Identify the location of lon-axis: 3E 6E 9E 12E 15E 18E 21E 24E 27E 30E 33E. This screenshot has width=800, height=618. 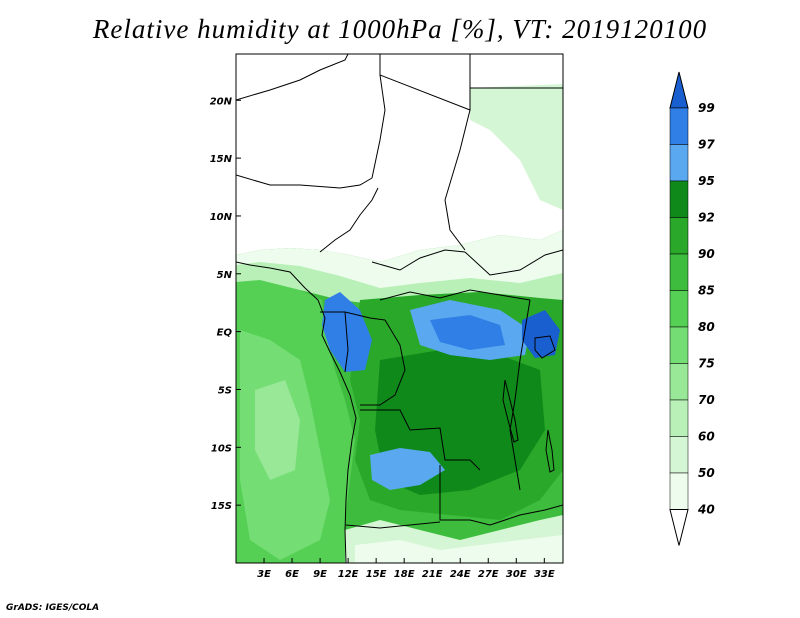
(406, 569).